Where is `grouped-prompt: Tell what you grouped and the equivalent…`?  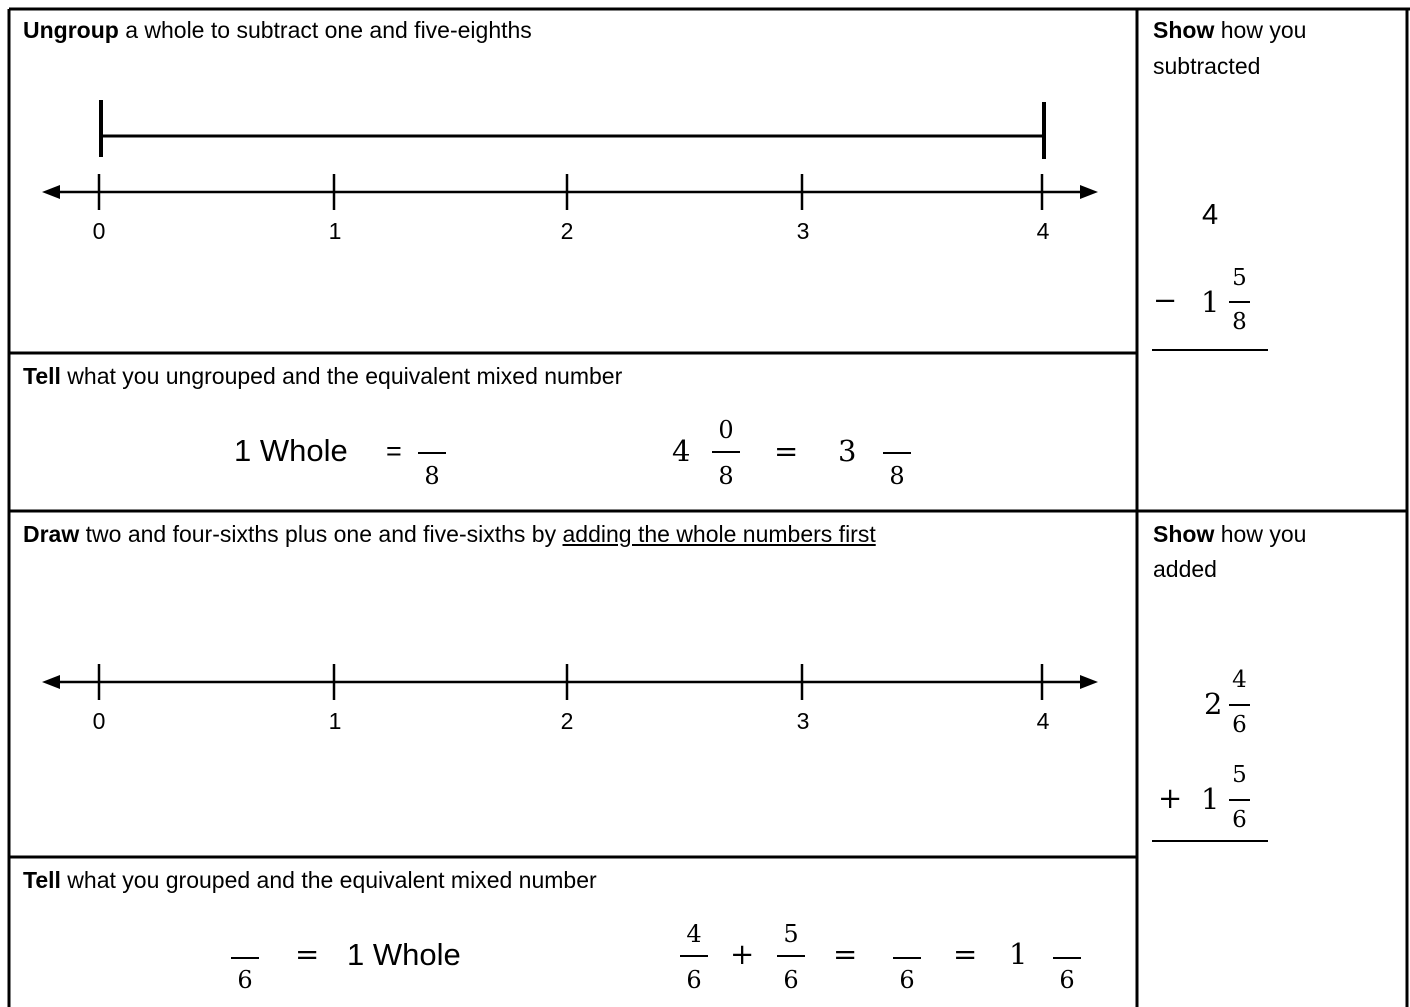 grouped-prompt: Tell what you grouped and the equivalent… is located at coordinates (310, 880).